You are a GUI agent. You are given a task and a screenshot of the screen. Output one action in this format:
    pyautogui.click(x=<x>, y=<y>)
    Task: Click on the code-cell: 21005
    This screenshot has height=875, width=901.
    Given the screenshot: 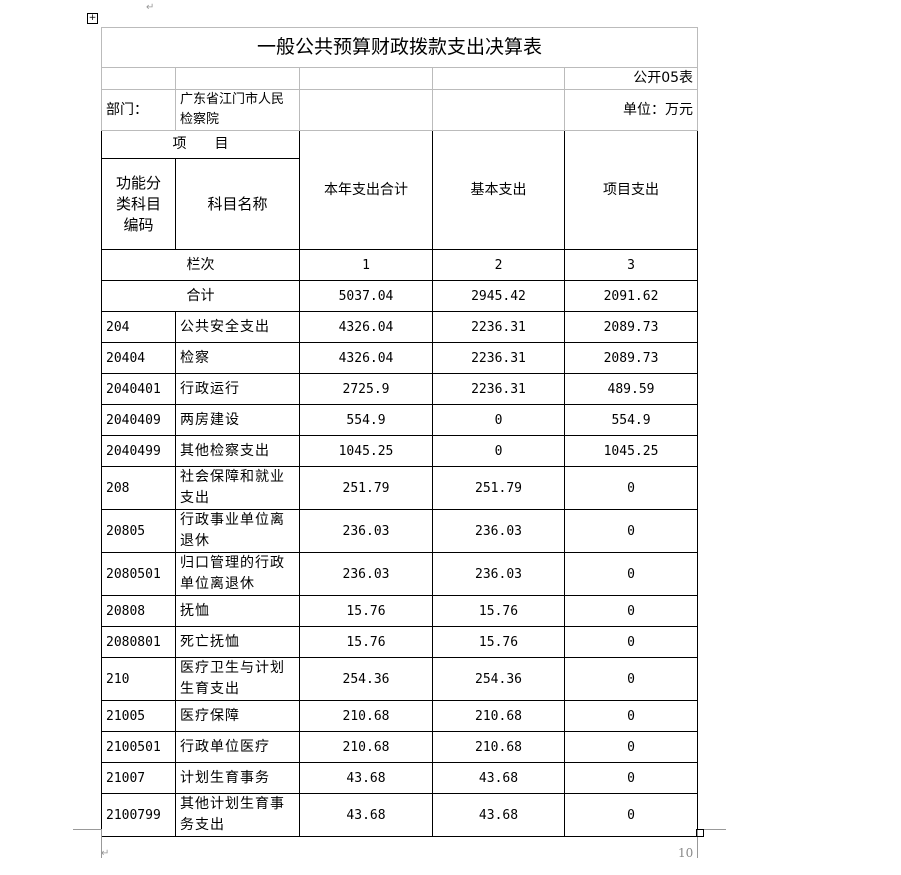 What is the action you would take?
    pyautogui.click(x=138, y=716)
    